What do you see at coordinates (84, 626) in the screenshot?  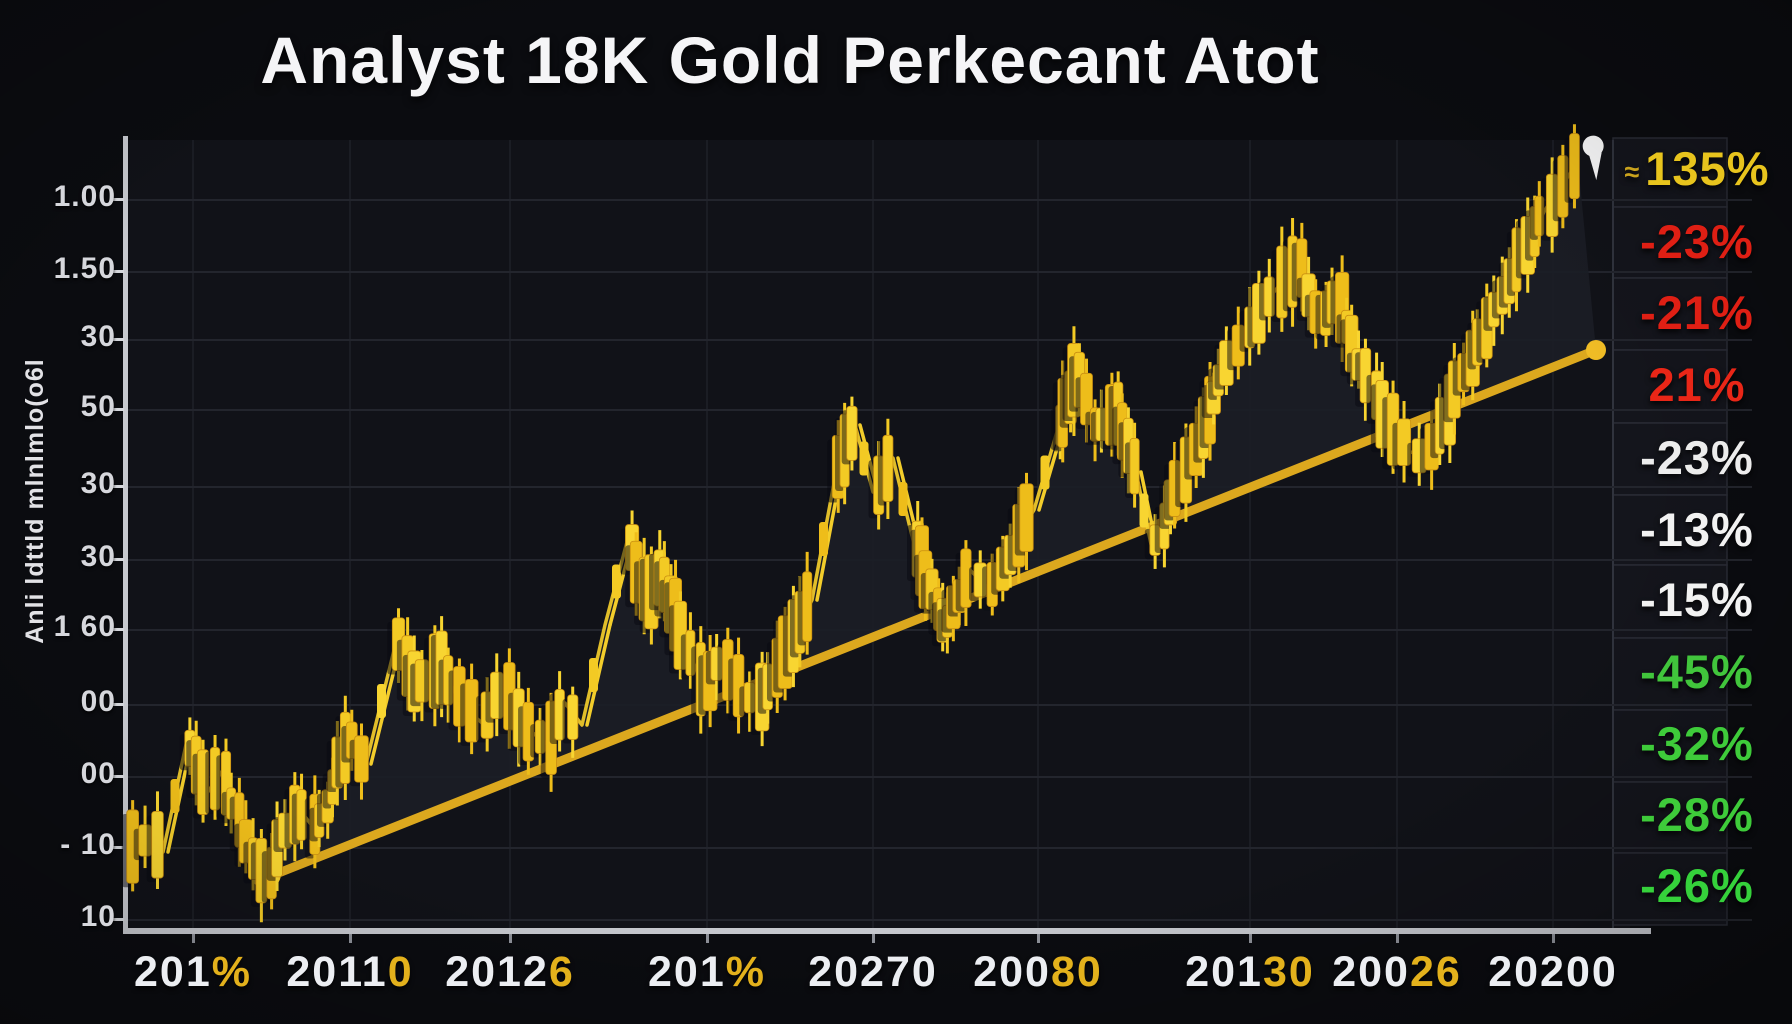 I see `y-axis-label: 1 60` at bounding box center [84, 626].